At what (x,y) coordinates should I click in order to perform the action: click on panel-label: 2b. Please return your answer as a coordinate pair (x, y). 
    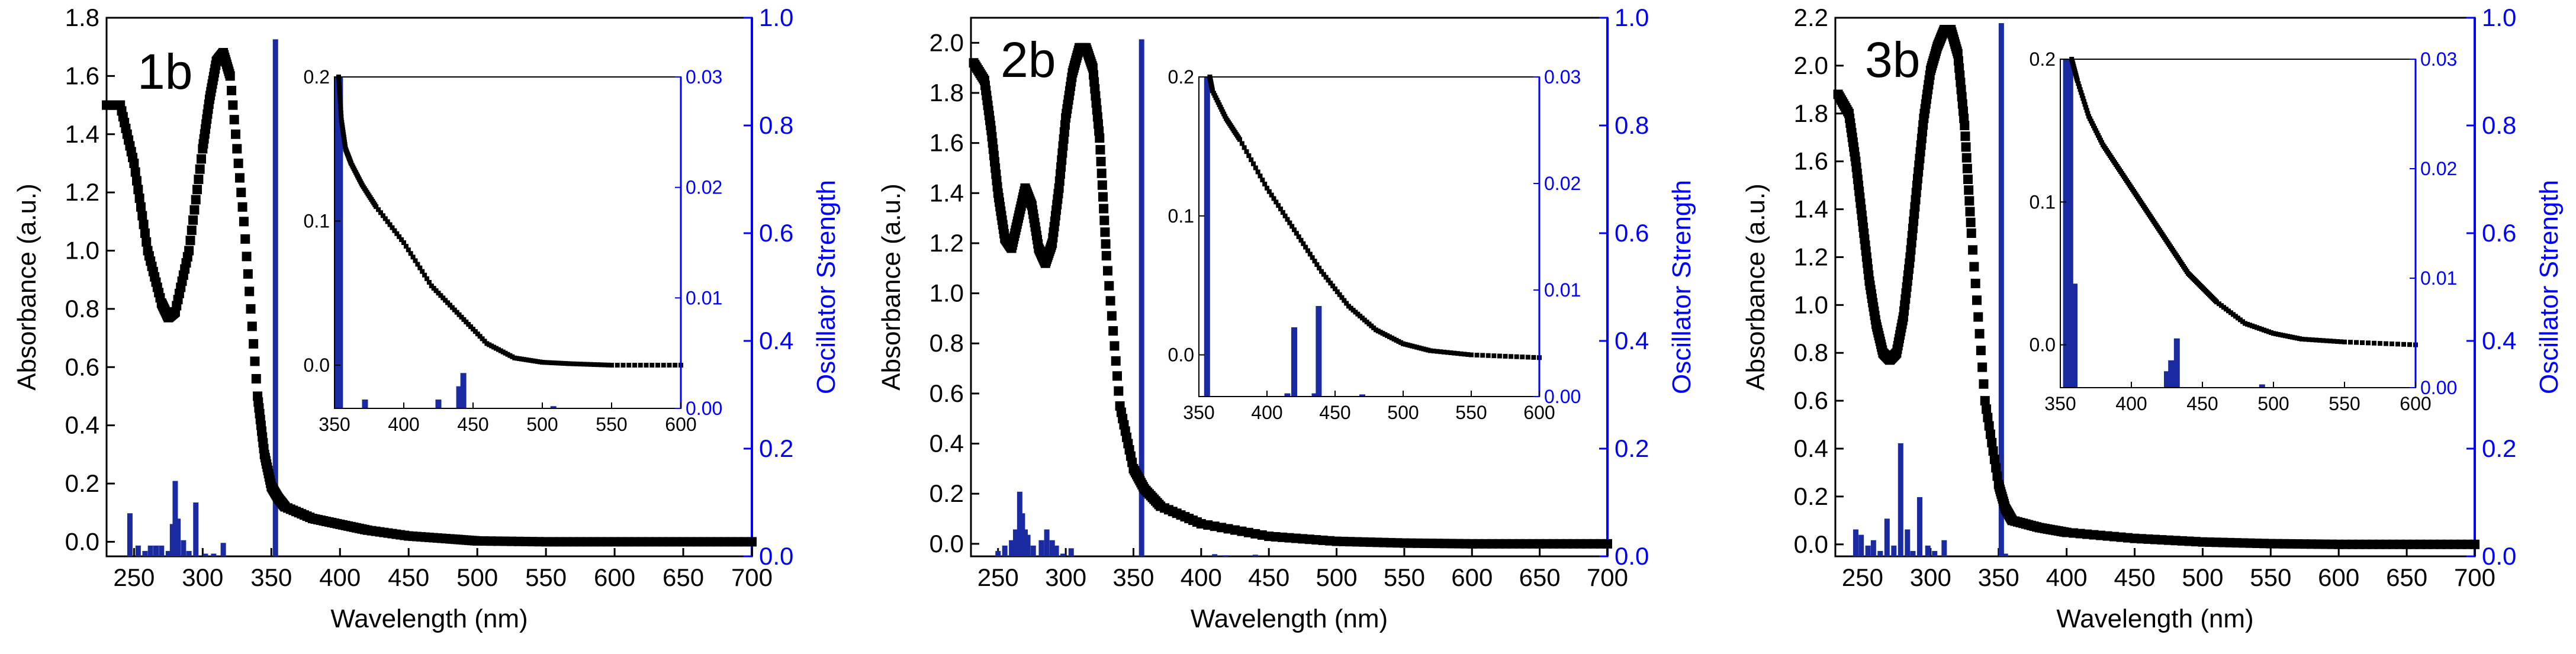
    Looking at the image, I should click on (1029, 60).